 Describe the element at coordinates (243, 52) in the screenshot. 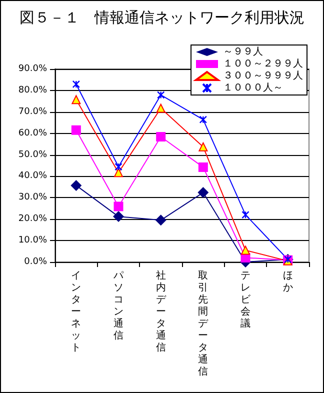

I see `legend-label: ～９９人` at that location.